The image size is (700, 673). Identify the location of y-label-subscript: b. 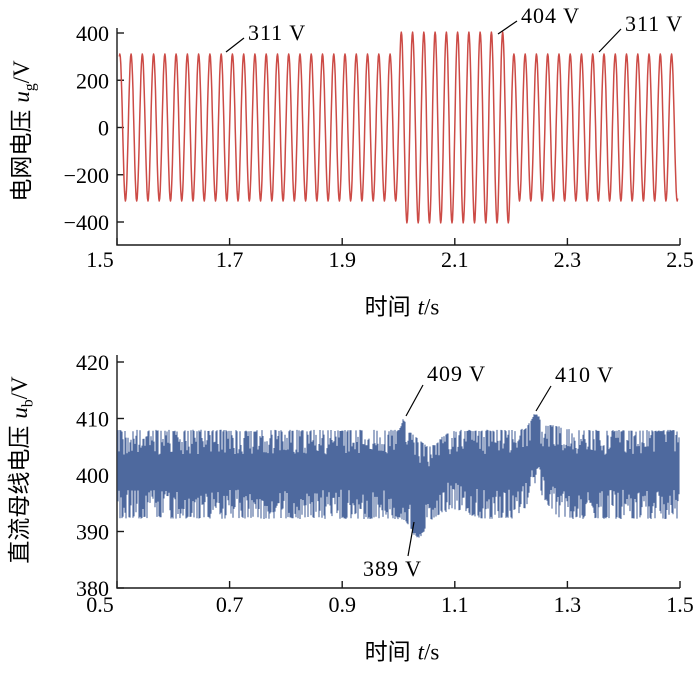
(28, 403).